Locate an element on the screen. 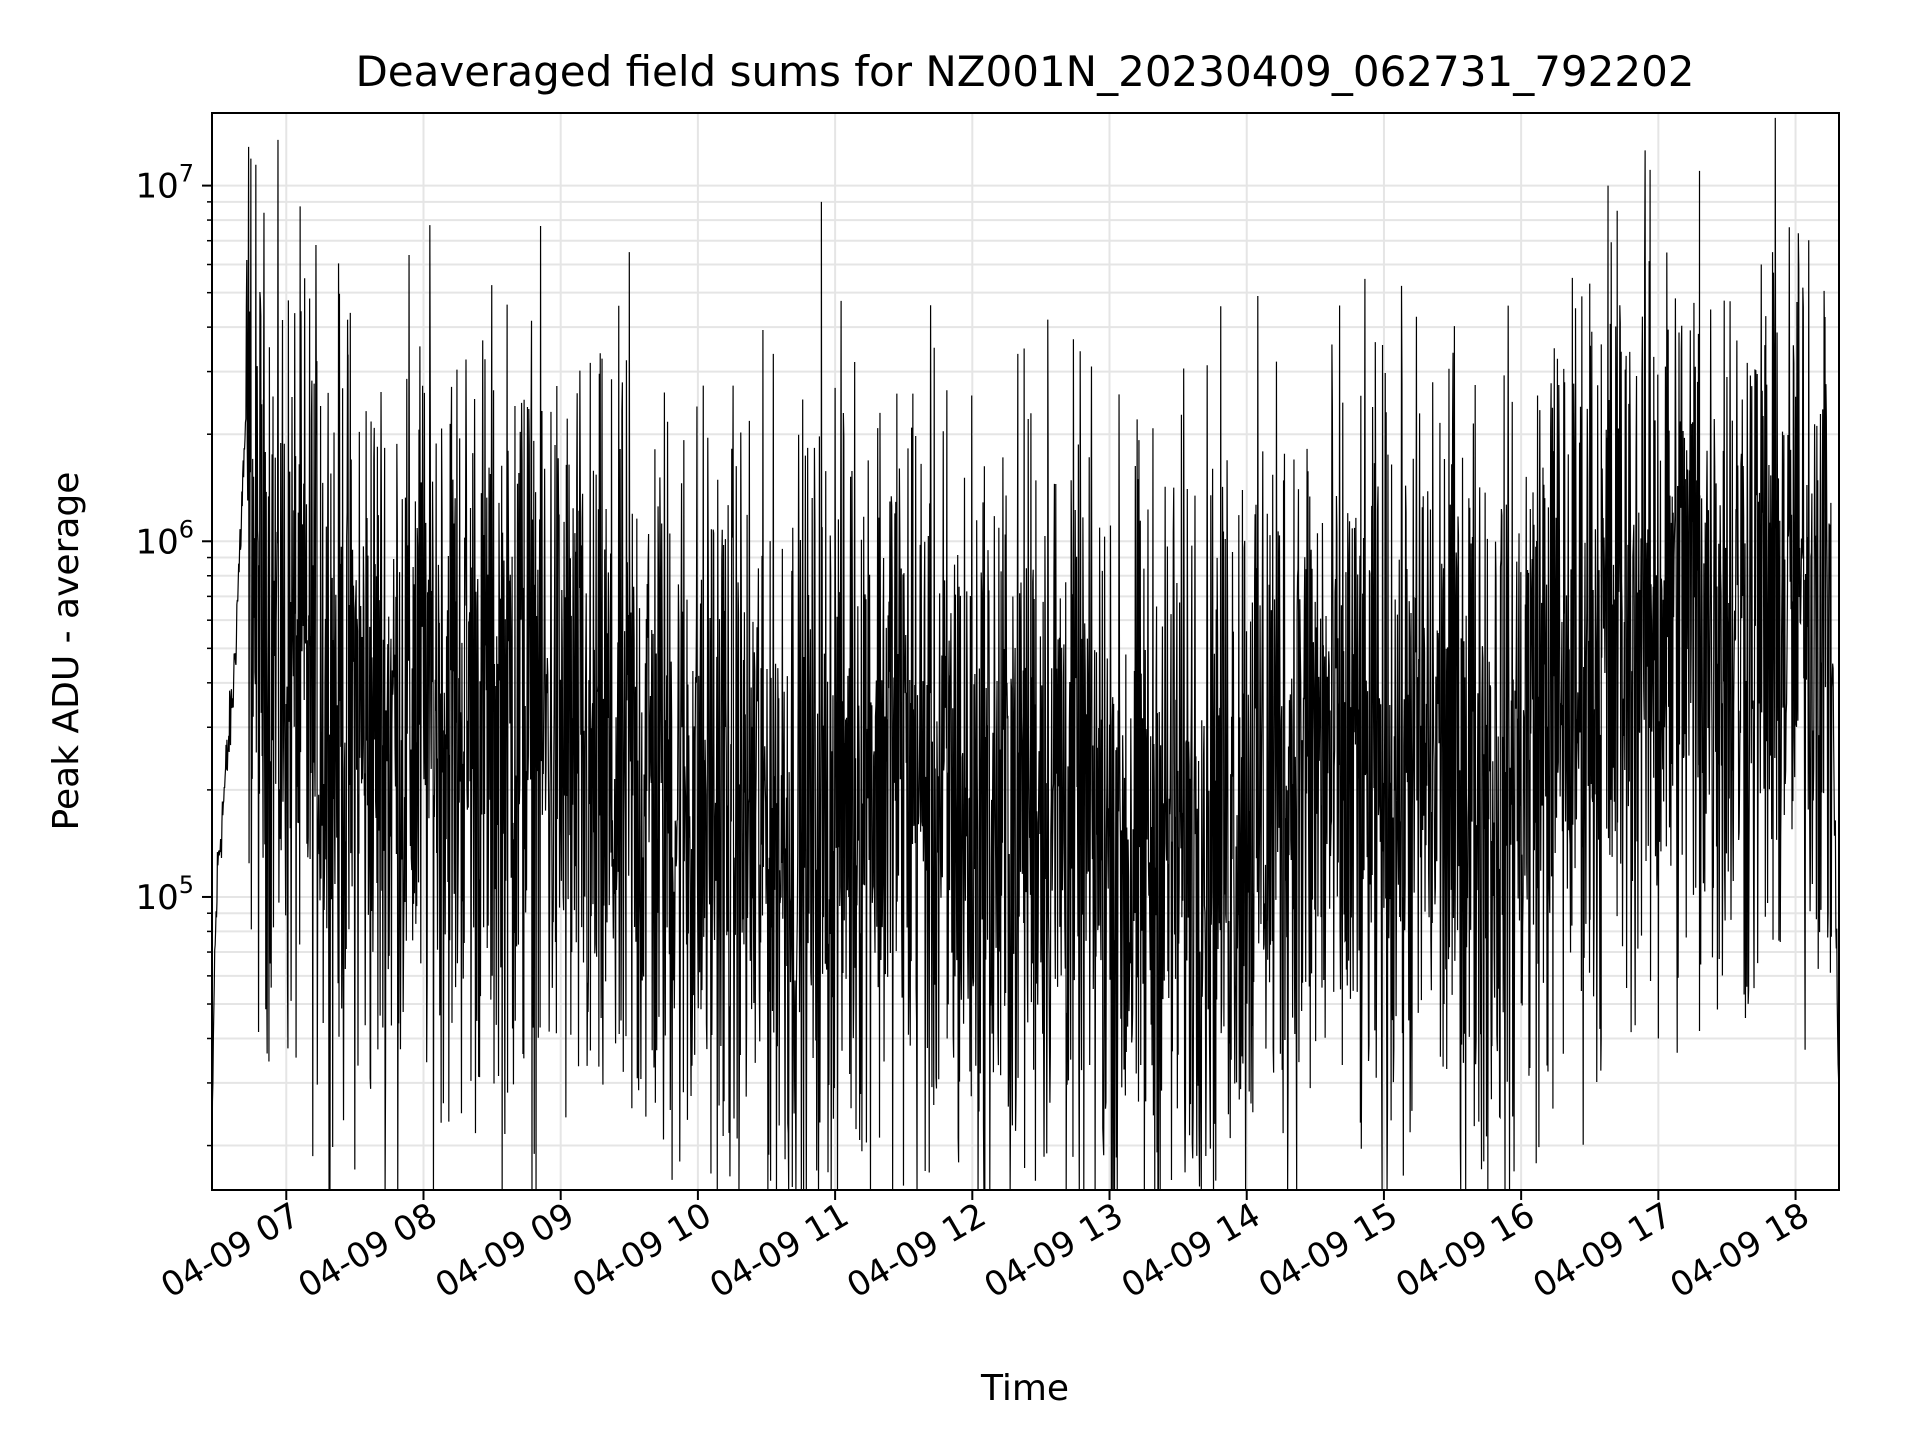  x-tick-label: 04-09 12 is located at coordinates (916, 1250).